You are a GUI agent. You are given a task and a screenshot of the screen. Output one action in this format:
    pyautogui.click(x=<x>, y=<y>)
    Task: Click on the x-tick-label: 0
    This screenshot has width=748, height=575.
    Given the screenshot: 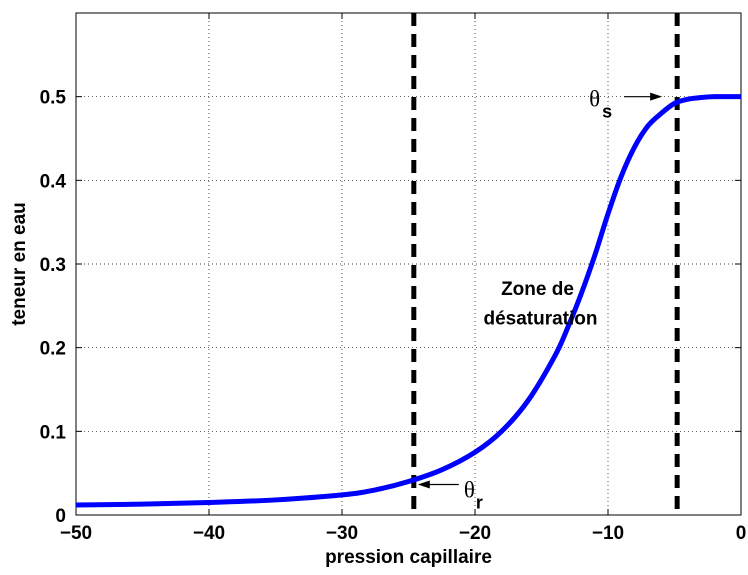 What is the action you would take?
    pyautogui.click(x=741, y=533)
    